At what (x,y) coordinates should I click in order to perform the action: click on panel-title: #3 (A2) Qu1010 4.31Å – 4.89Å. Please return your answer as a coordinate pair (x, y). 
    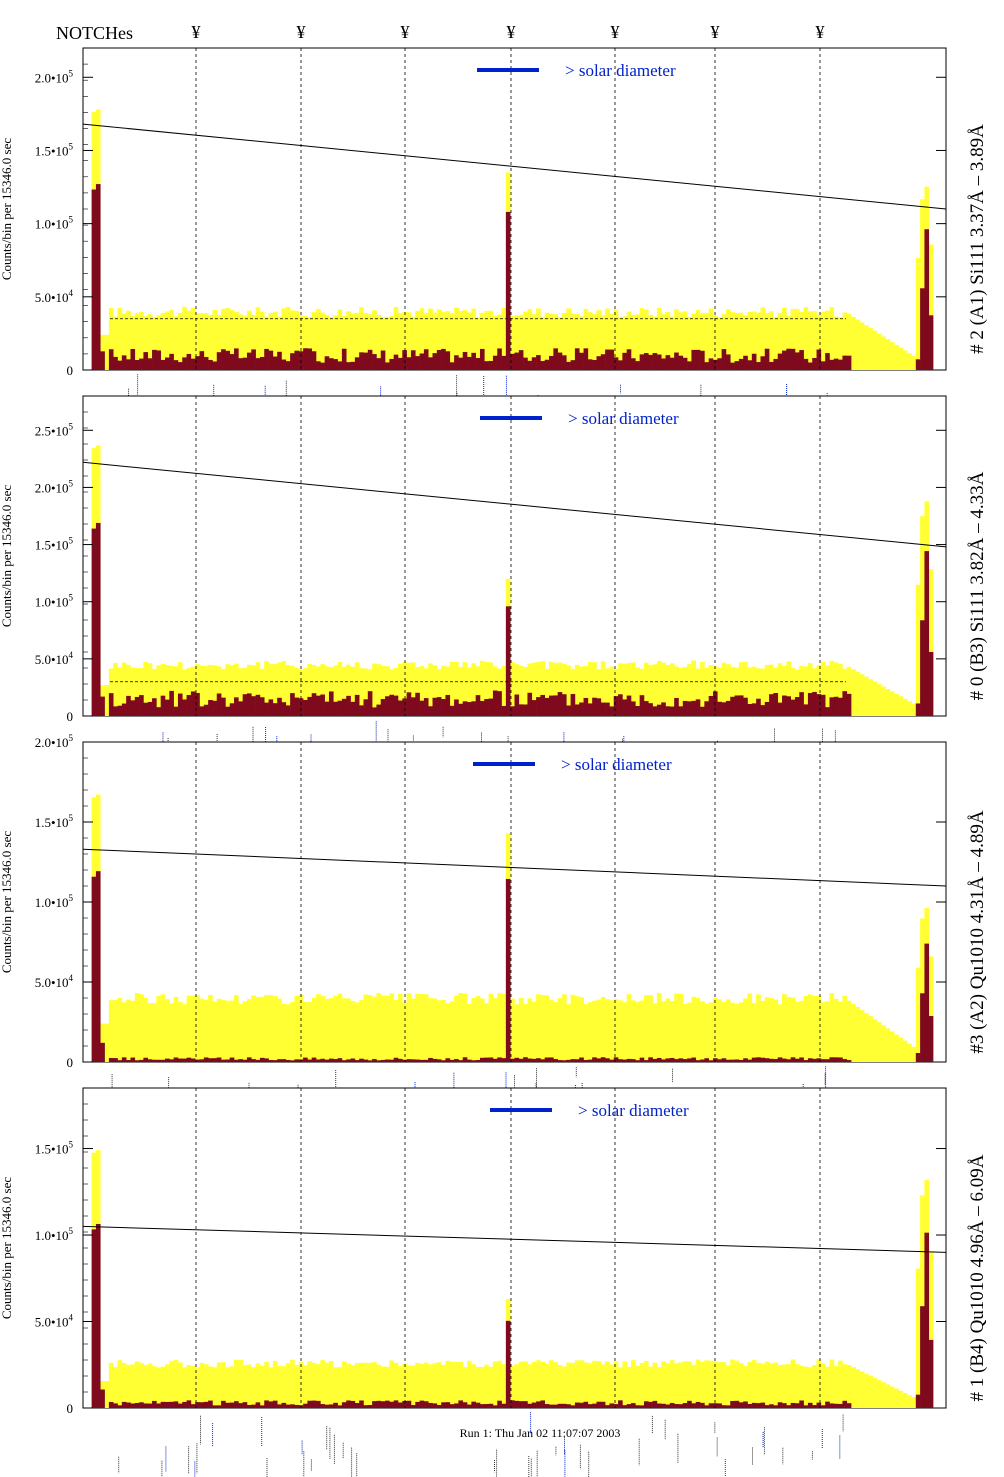
    Looking at the image, I should click on (977, 932).